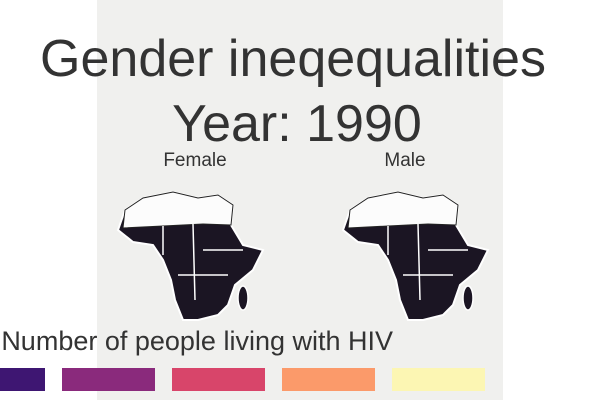 Image resolution: width=600 pixels, height=400 pixels. What do you see at coordinates (194, 160) in the screenshot?
I see `panel-label: Female` at bounding box center [194, 160].